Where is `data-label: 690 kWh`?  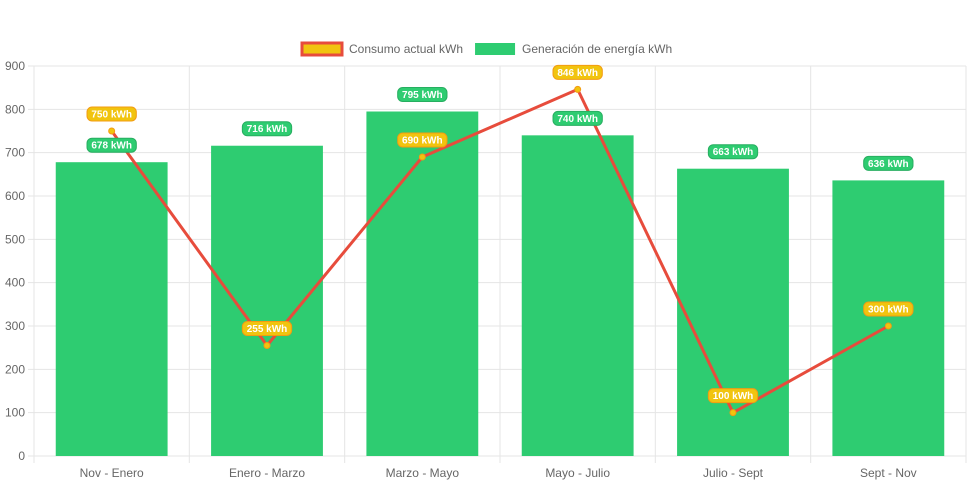 data-label: 690 kWh is located at coordinates (422, 140).